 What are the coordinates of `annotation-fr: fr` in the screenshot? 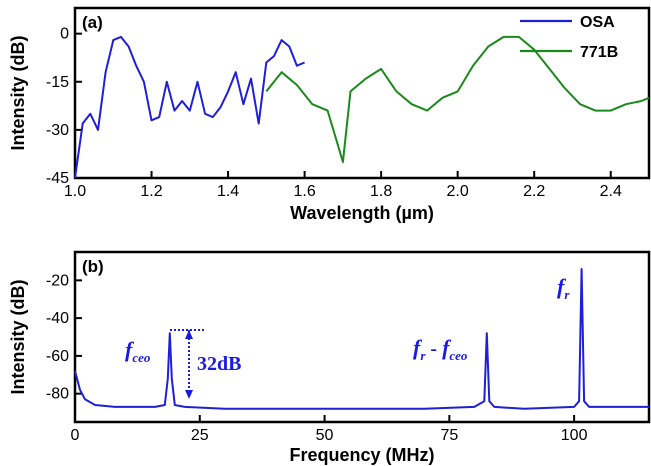 It's located at (563, 288).